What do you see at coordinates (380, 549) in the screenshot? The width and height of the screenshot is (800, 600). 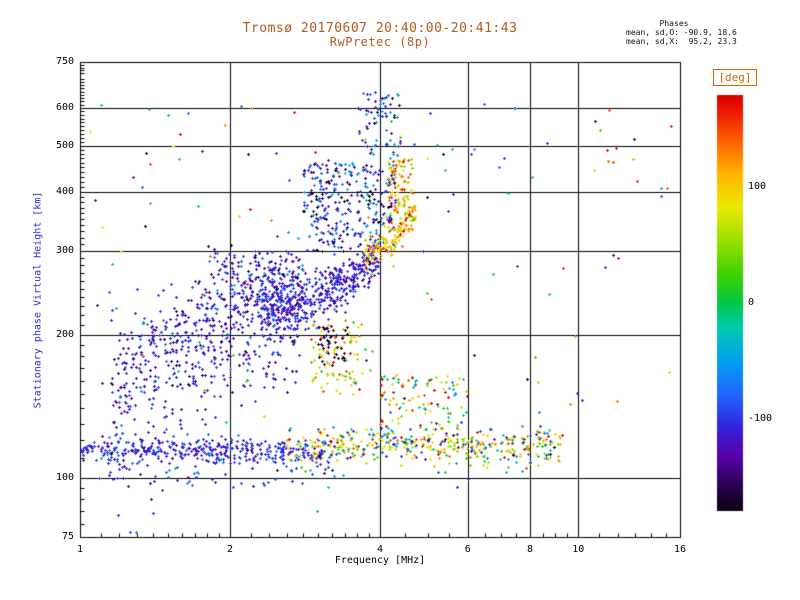 I see `x-tick-label: 4` at bounding box center [380, 549].